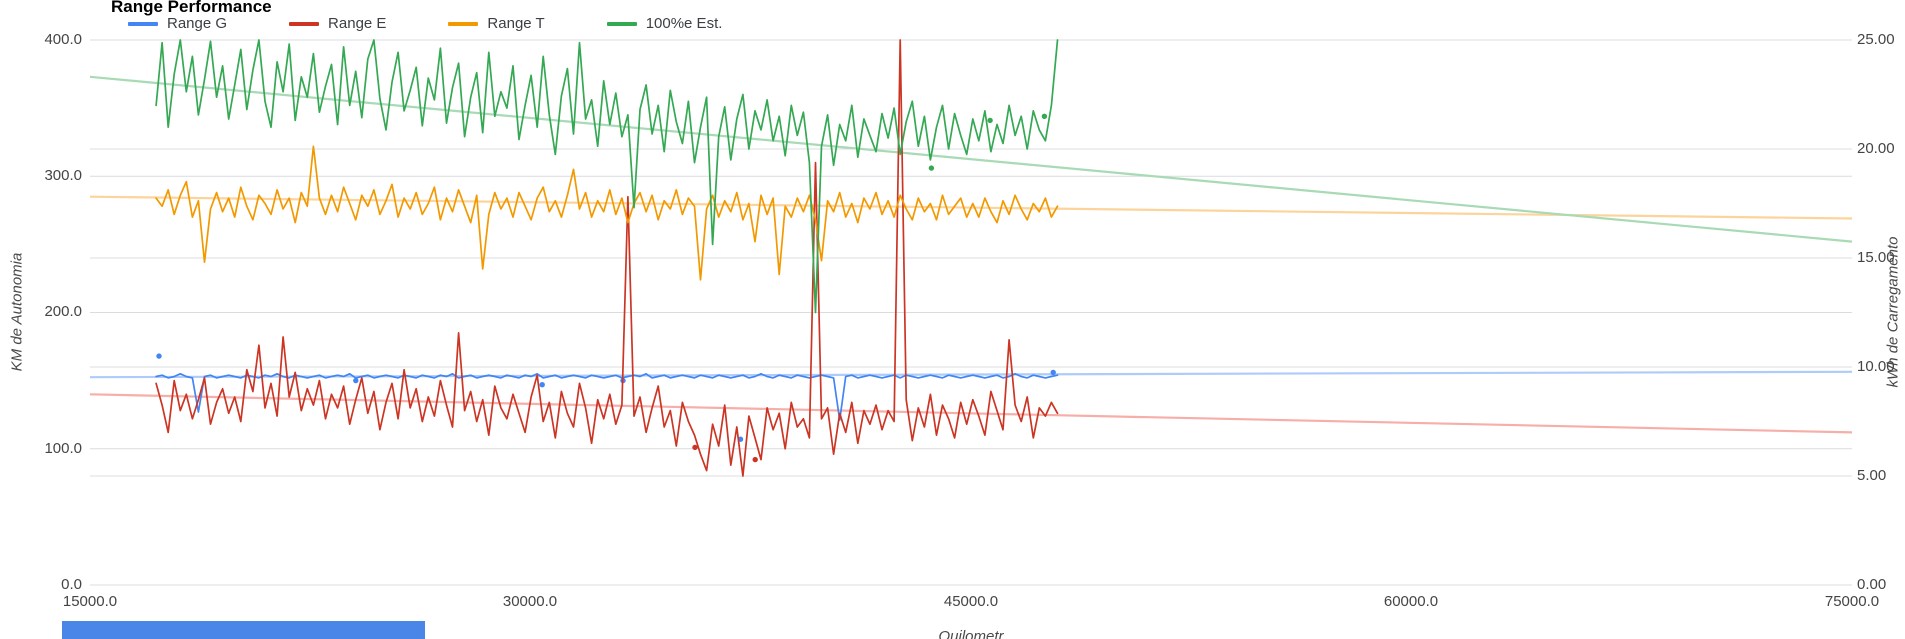 The width and height of the screenshot is (1905, 639). I want to click on y-right-axis-title: kWh de Carregamento, so click(1893, 312).